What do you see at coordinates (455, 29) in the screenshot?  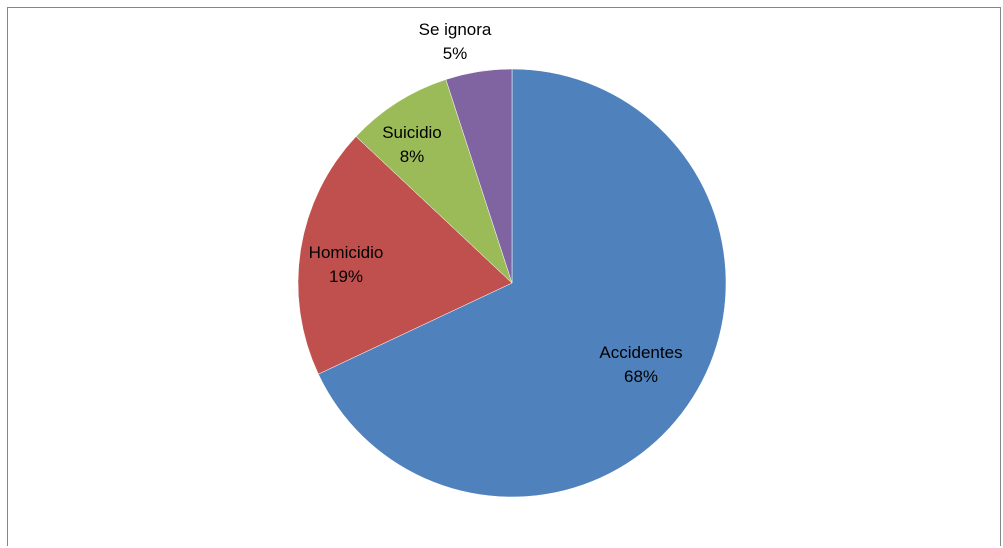 I see `data-label-name: Se ignora` at bounding box center [455, 29].